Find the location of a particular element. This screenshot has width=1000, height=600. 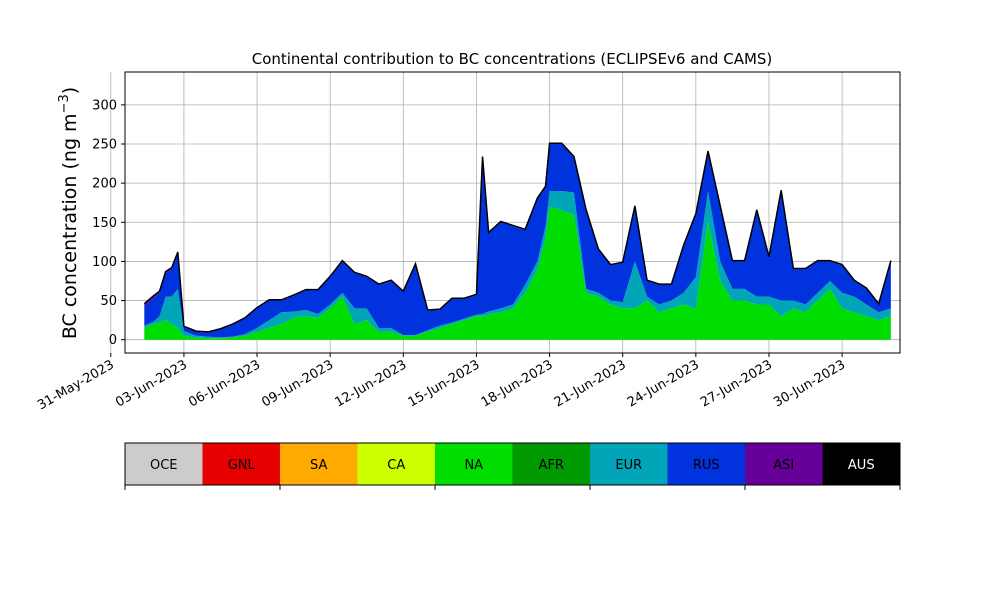

colorbar-label-sa: SA is located at coordinates (318, 465).